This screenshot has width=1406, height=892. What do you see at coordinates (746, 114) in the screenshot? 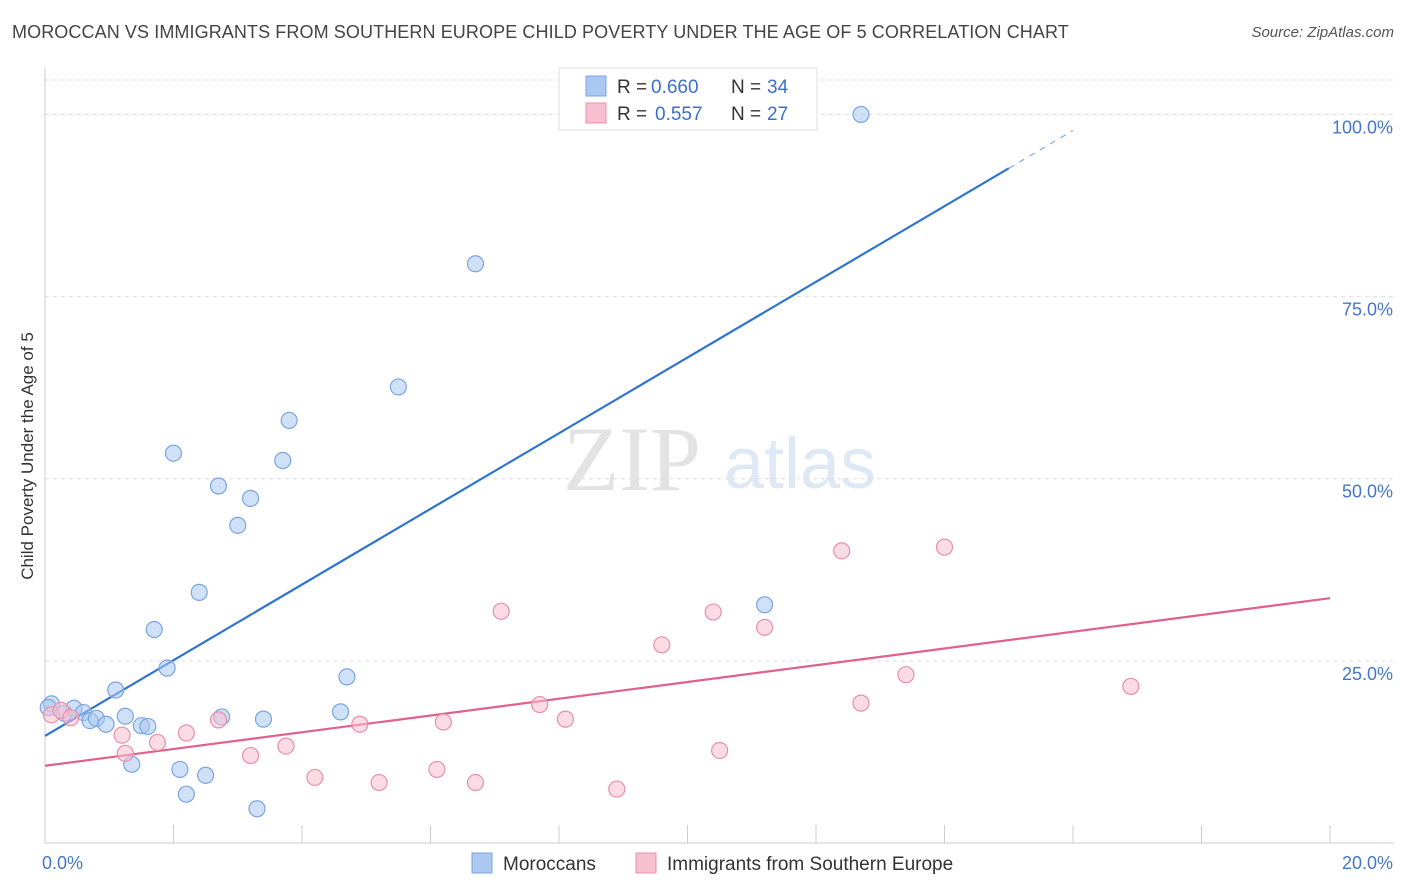
I see `legend-n-label-2: N =` at bounding box center [746, 114].